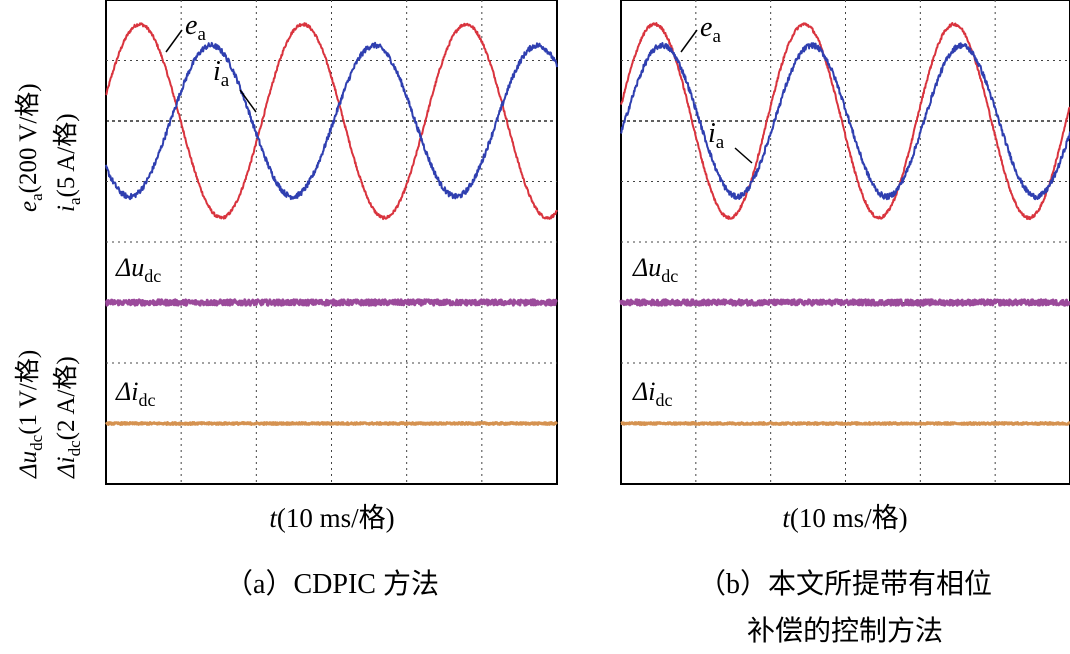 This screenshot has width=1070, height=654. I want to click on y-axis-label-ia: ia(5 A/格), so click(68, 162).